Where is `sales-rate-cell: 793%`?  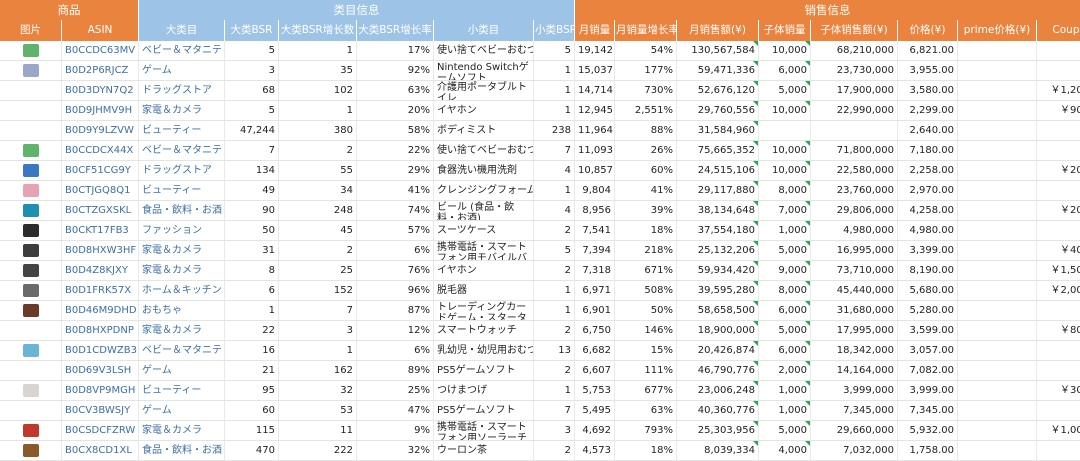 sales-rate-cell: 793% is located at coordinates (646, 430).